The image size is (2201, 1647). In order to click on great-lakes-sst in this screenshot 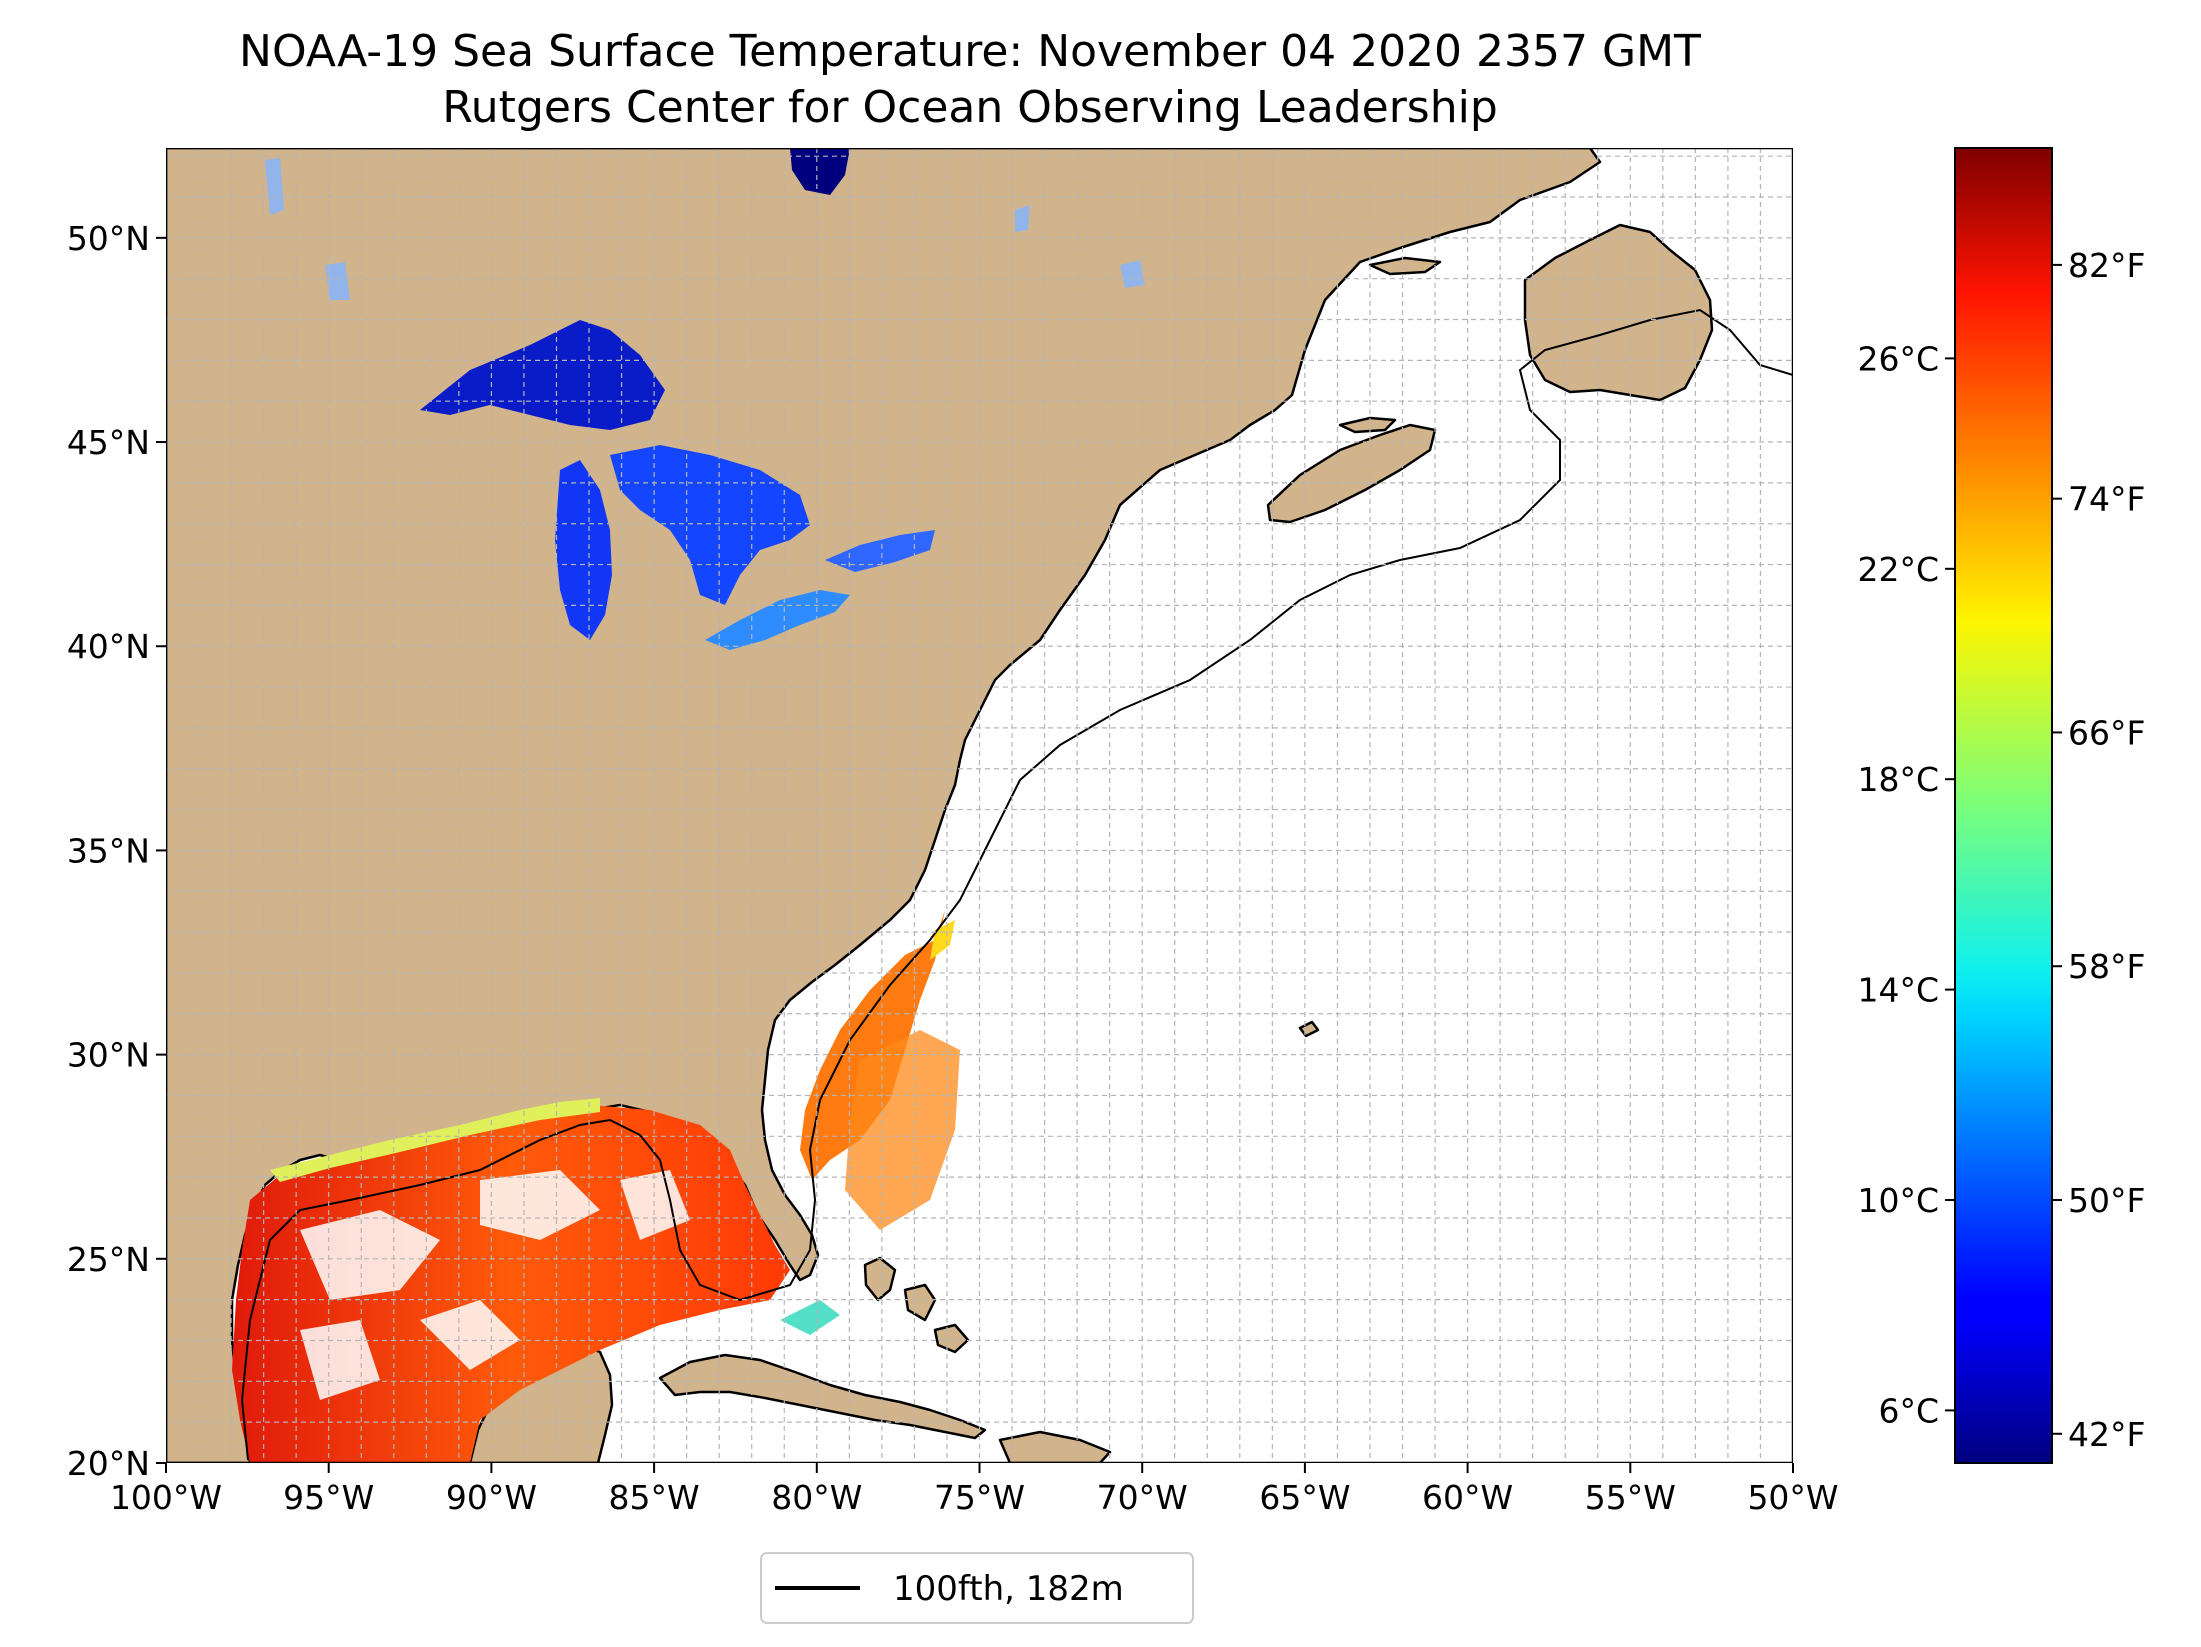, I will do `click(705, 399)`.